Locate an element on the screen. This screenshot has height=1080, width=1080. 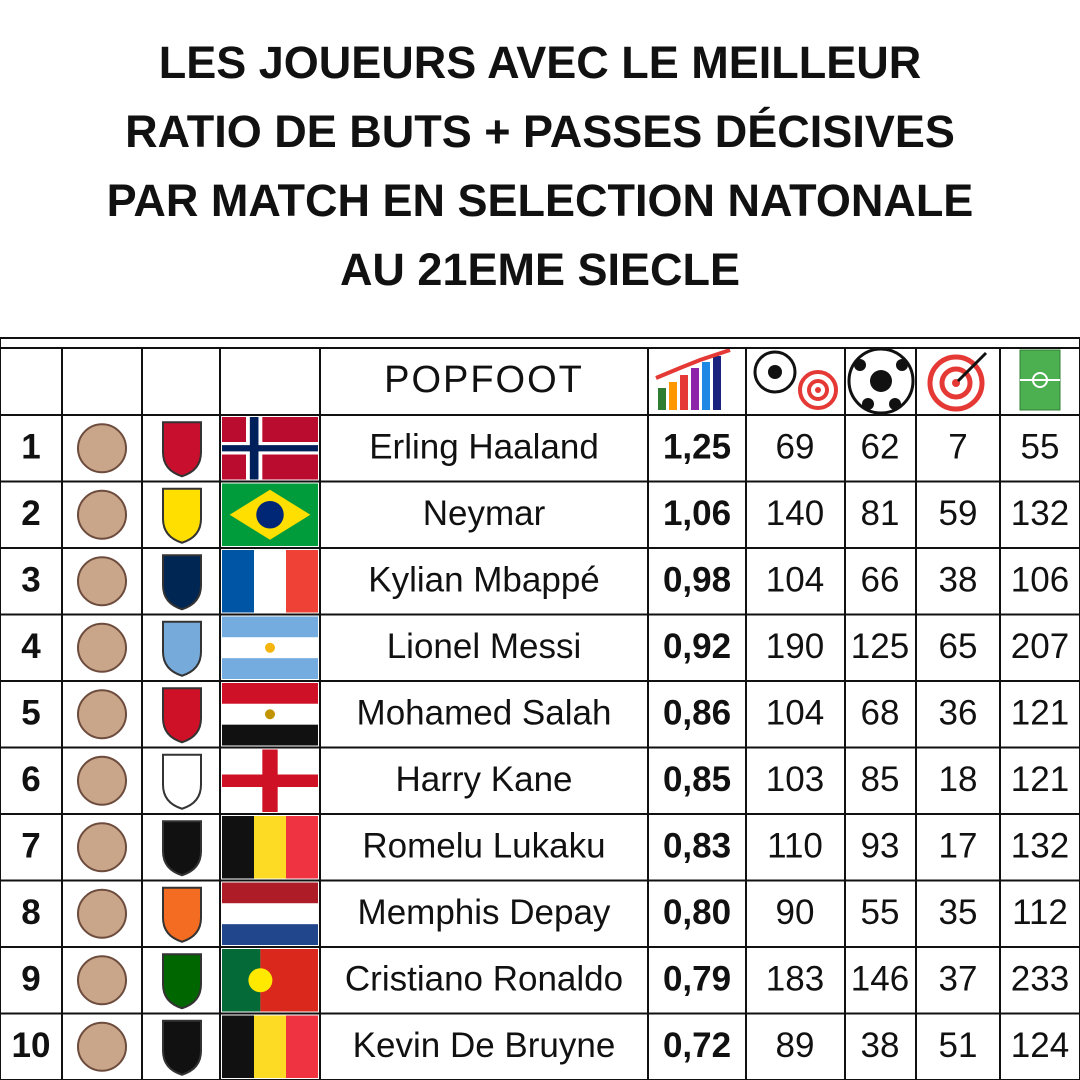
player-name: Memphis Depay is located at coordinates (484, 912).